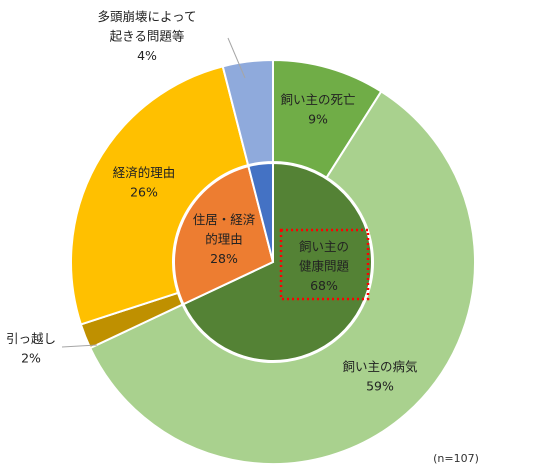 The height and width of the screenshot is (475, 541). Describe the element at coordinates (31, 348) in the screenshot. I see `outer-label-2: 引っ越し 2%` at that location.